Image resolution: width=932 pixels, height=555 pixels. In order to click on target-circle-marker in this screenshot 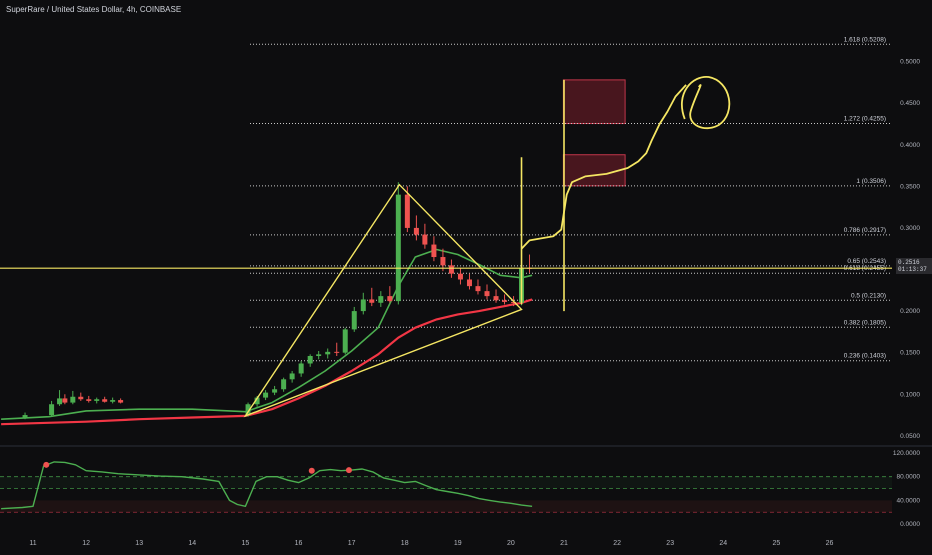, I will do `click(706, 103)`.